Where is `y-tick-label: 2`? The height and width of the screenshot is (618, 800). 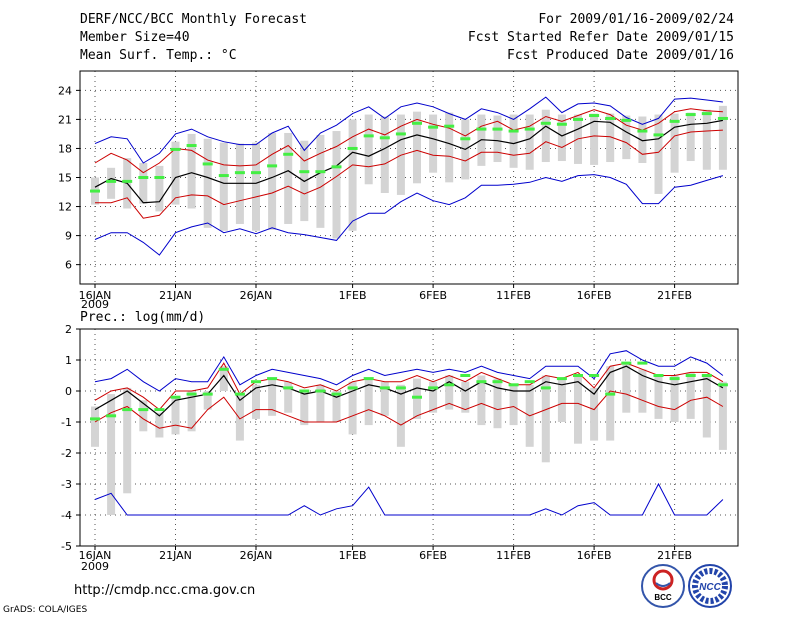
y-tick-label: 2 is located at coordinates (68, 329).